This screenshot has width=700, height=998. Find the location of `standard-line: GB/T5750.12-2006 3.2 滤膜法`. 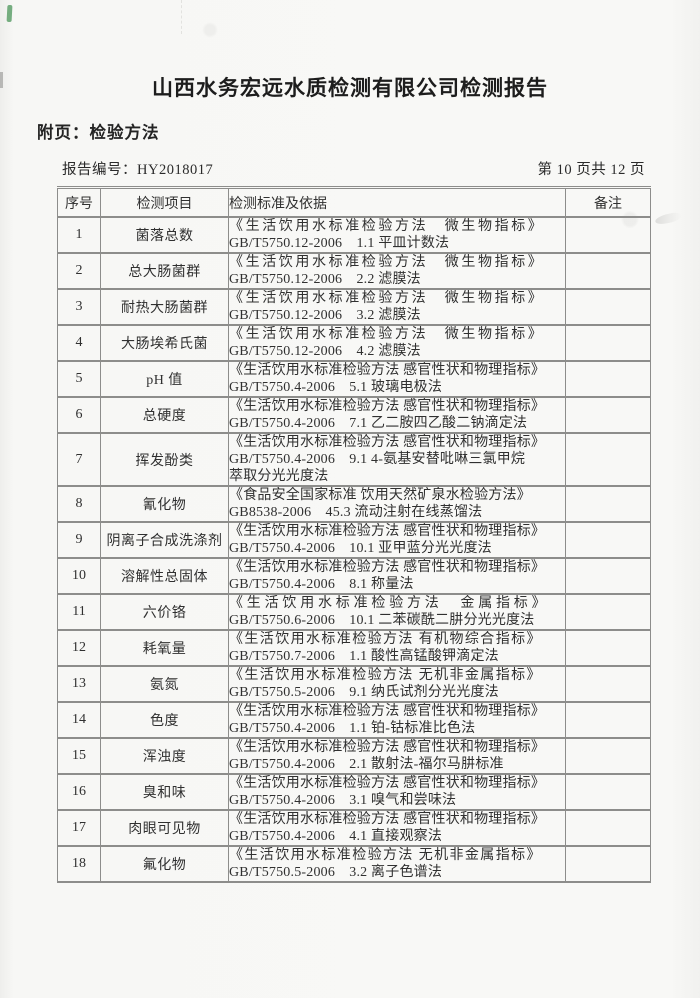

standard-line: GB/T5750.12-2006 3.2 滤膜法 is located at coordinates (325, 315).